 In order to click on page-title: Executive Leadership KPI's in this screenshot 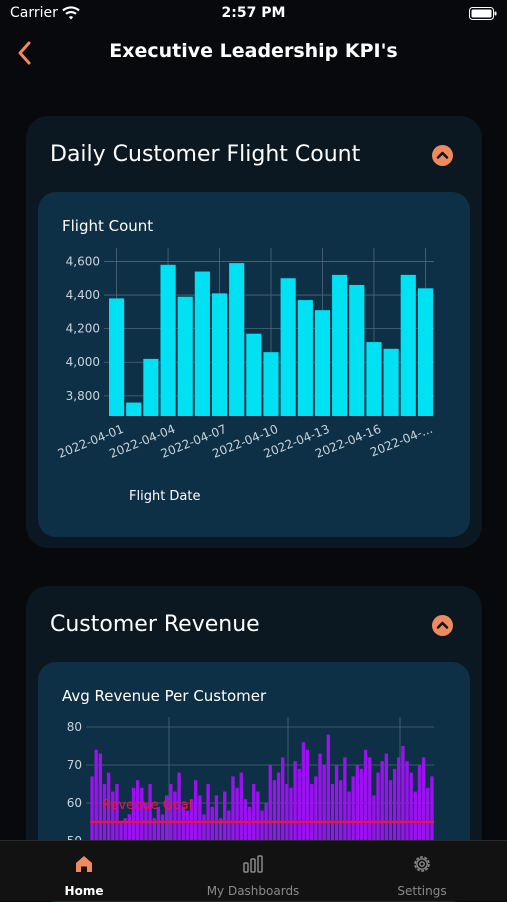, I will do `click(253, 51)`.